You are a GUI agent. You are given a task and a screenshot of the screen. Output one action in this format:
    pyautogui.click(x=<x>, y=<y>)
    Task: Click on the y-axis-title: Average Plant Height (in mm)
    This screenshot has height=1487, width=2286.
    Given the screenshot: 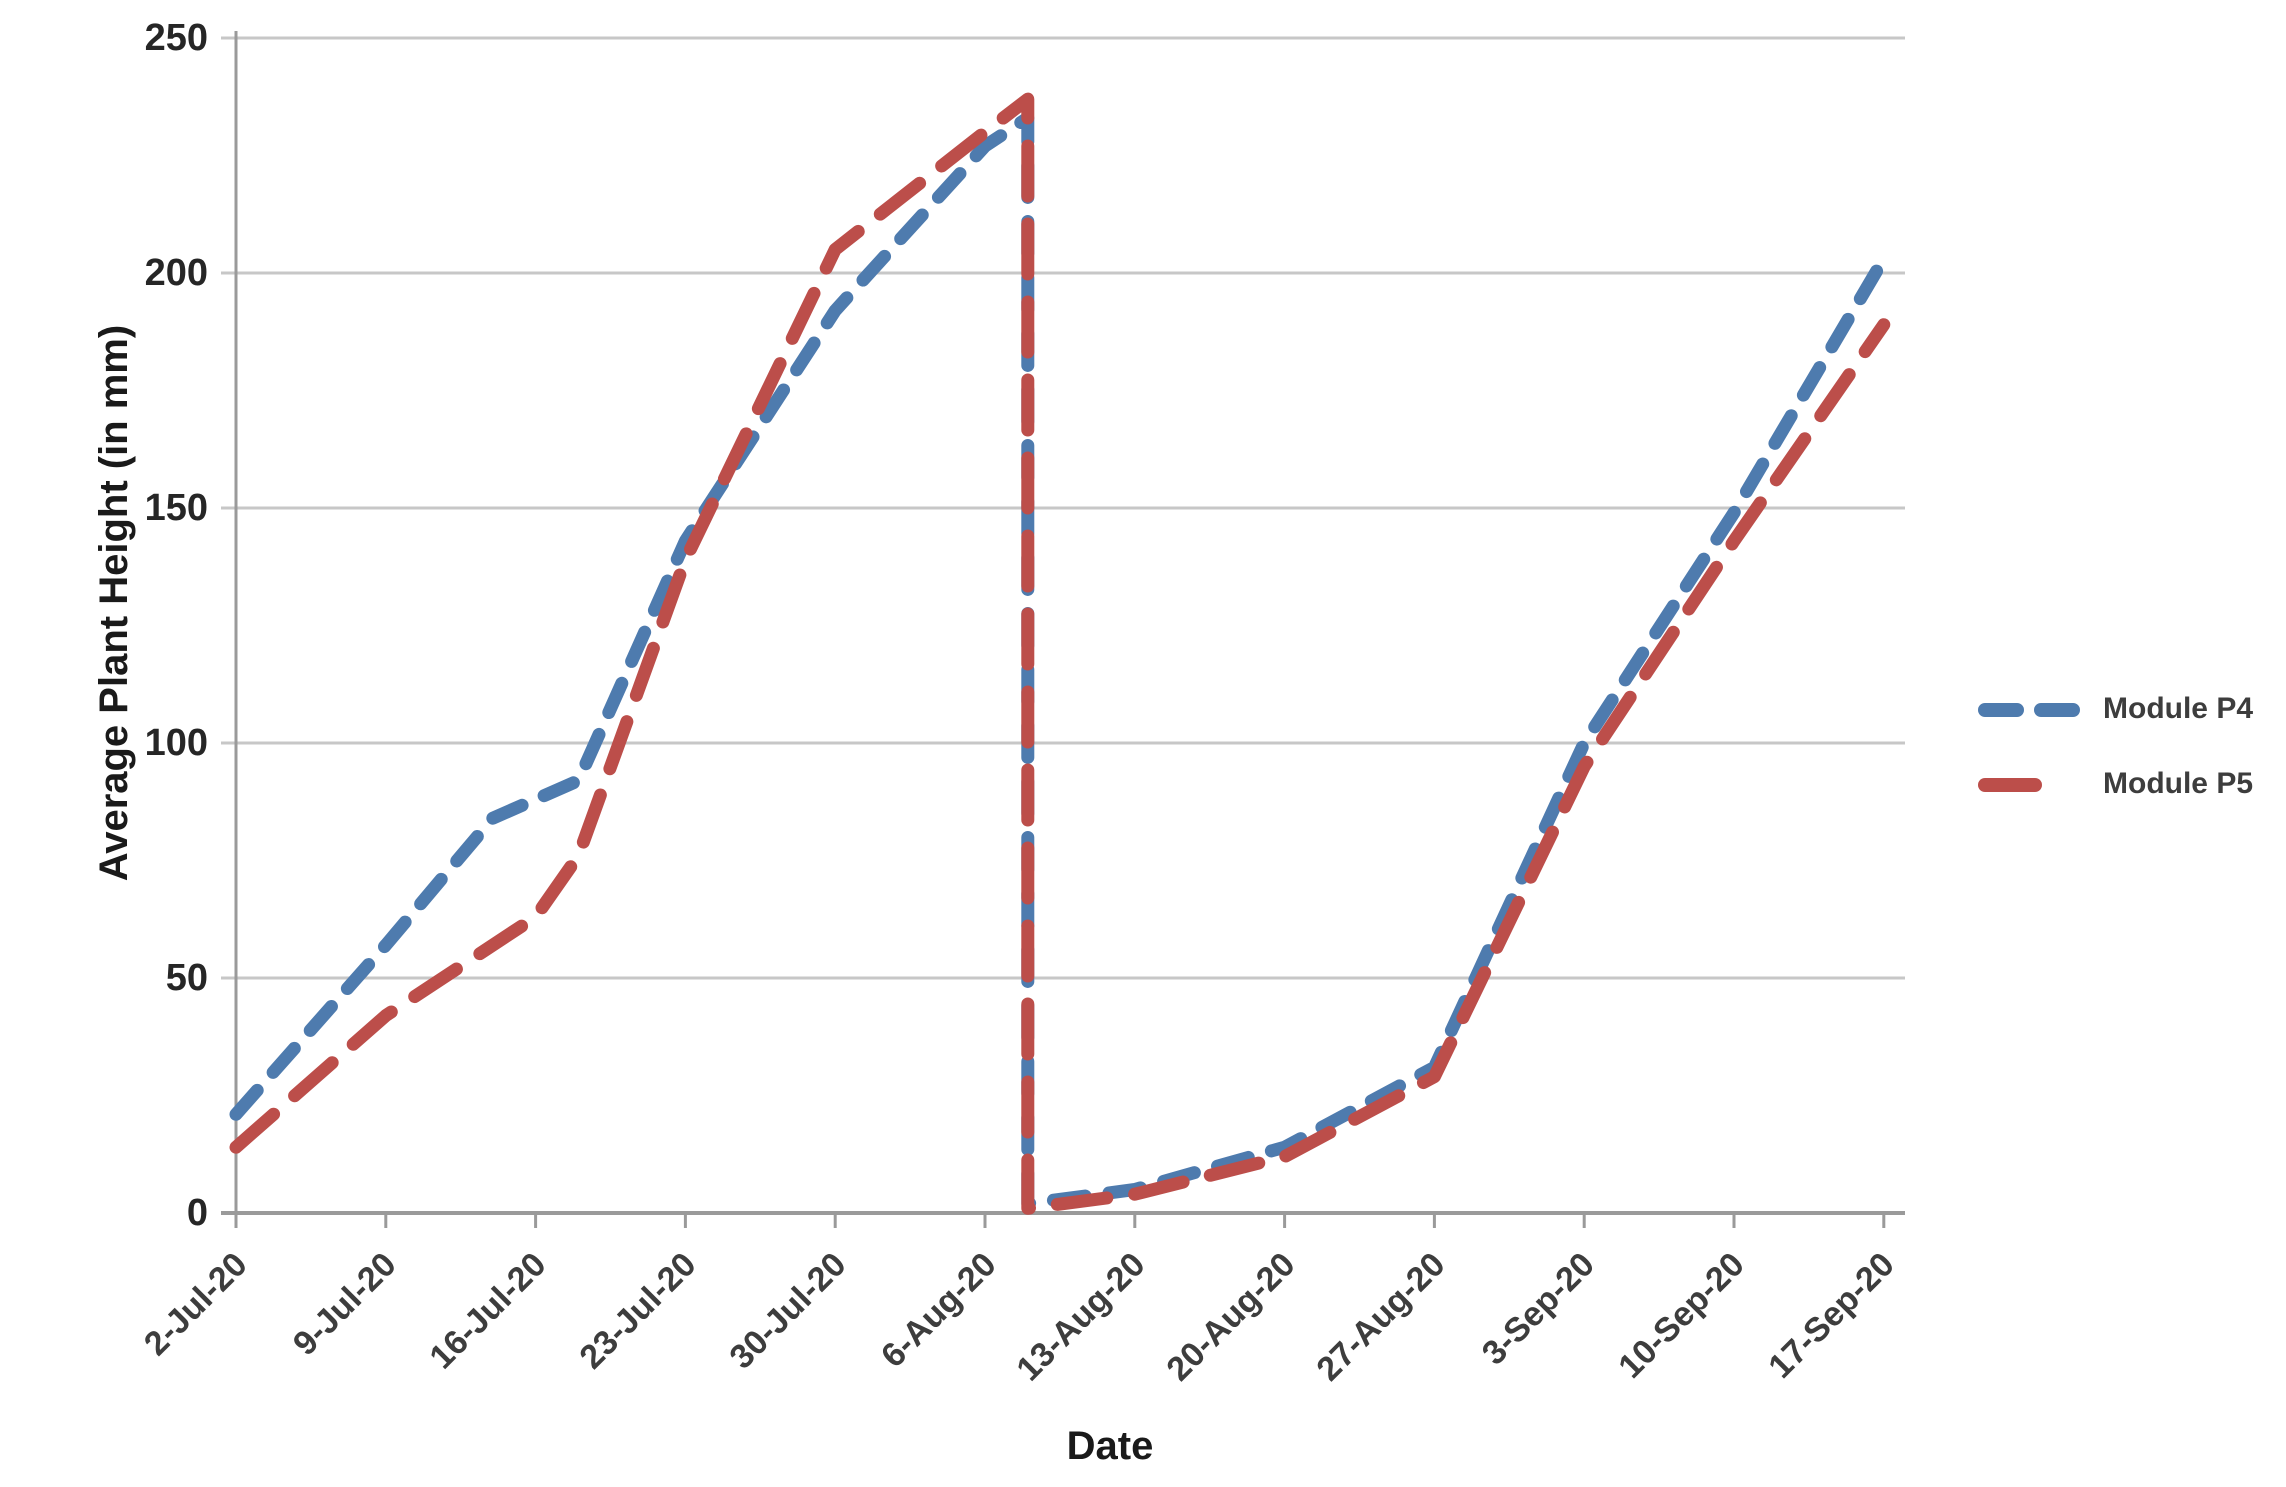 What is the action you would take?
    pyautogui.click(x=114, y=603)
    